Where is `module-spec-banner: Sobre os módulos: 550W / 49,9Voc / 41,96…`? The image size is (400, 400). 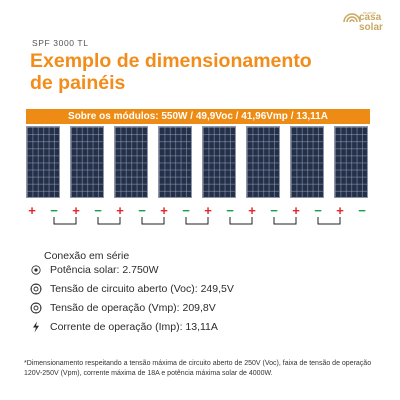
module-spec-banner: Sobre os módulos: 550W / 49,9Voc / 41,96… is located at coordinates (198, 116).